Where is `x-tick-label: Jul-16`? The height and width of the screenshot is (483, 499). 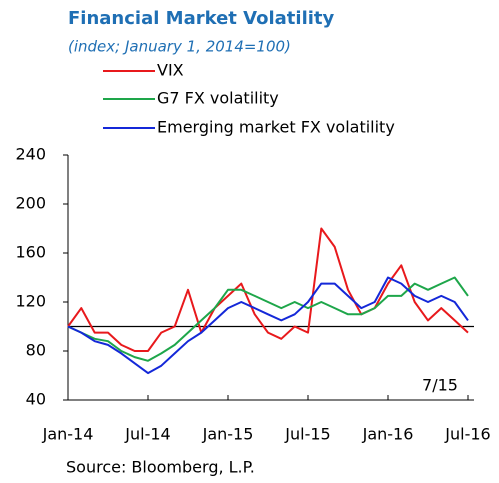 x-tick-label: Jul-16 is located at coordinates (467, 434).